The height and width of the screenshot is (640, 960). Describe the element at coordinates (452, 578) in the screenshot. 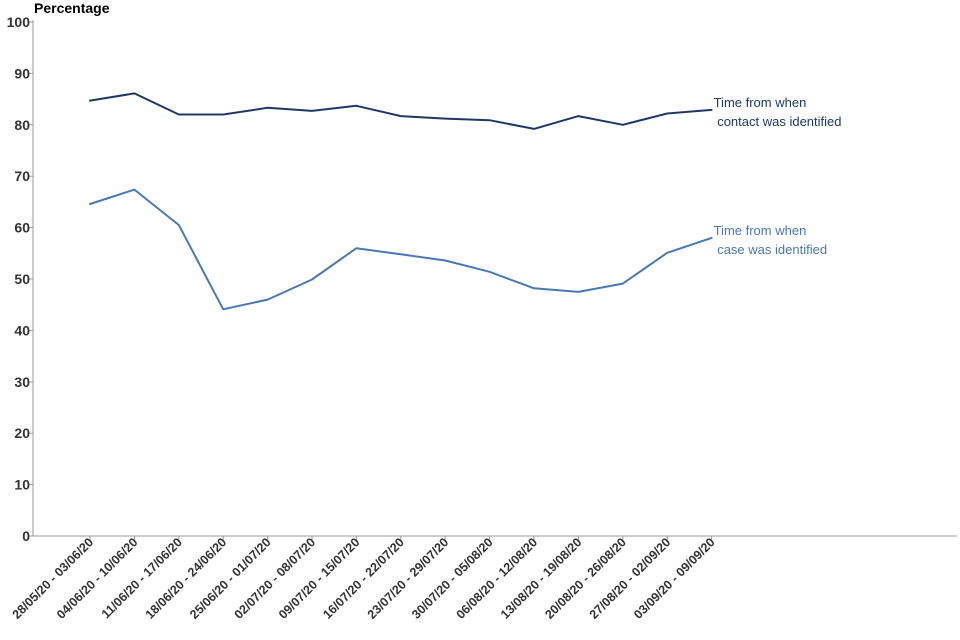

I see `x-tick-label: 30/07/20 - 05/08/20` at that location.